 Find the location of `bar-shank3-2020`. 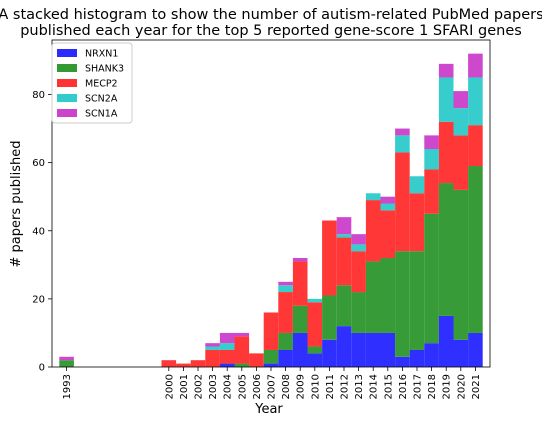

bar-shank3-2020 is located at coordinates (461, 264).